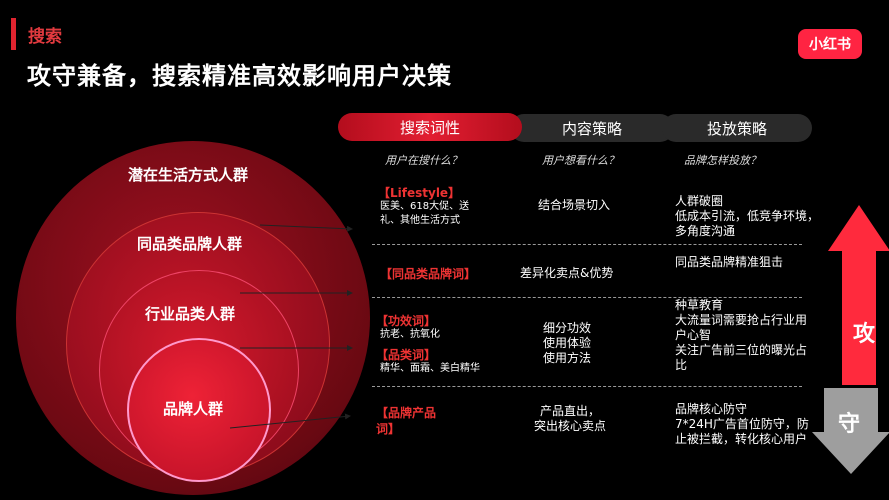  What do you see at coordinates (190, 314) in the screenshot?
I see `circle-label-industry: 行业品类人群` at bounding box center [190, 314].